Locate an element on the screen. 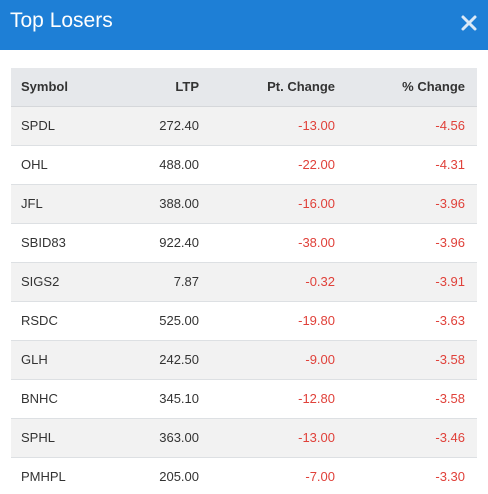 The height and width of the screenshot is (494, 488). table-row: RSDC 525.00 -19.80 -3.63 is located at coordinates (244, 321).